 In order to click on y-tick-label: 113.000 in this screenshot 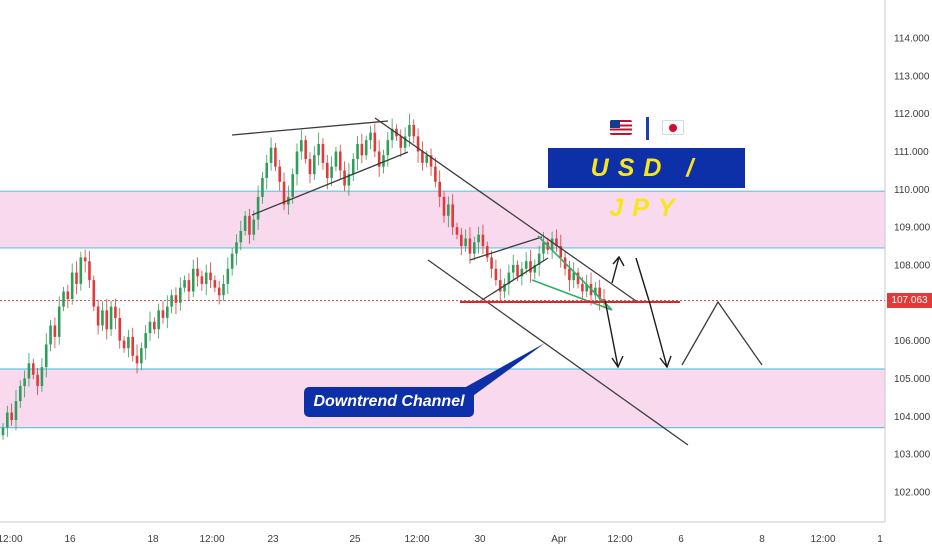, I will do `click(912, 76)`.